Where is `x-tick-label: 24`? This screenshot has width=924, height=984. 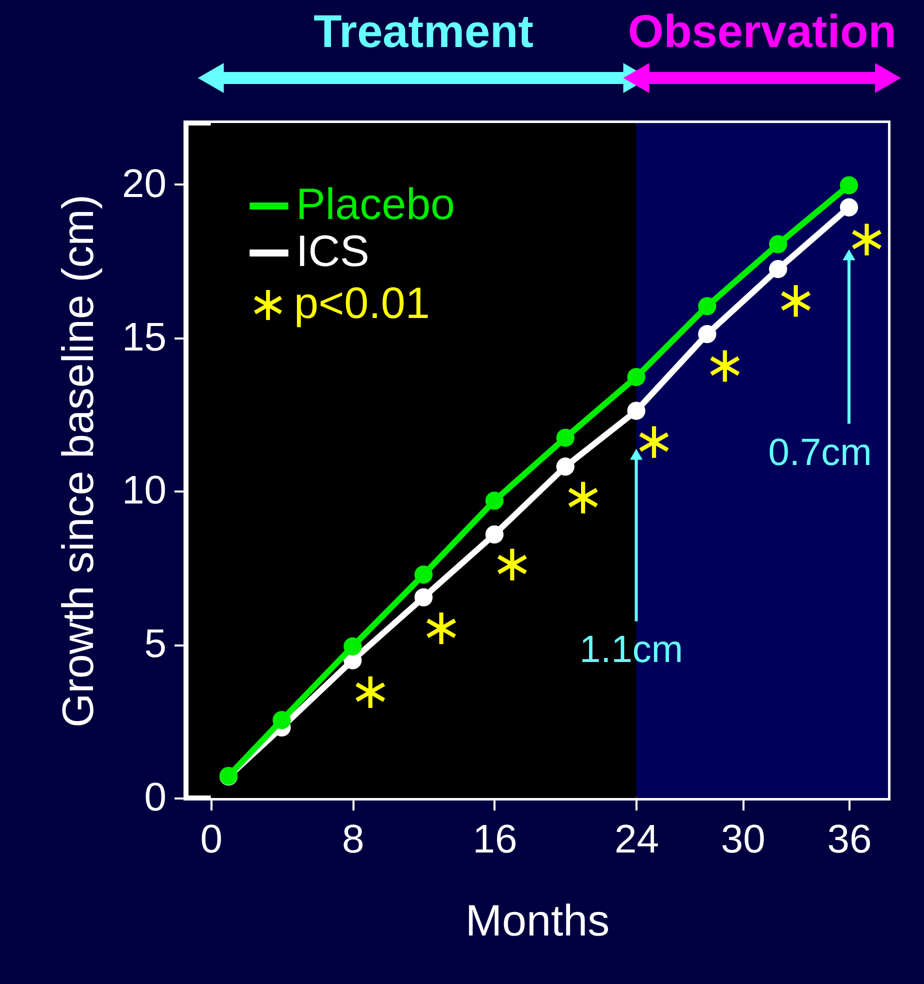 x-tick-label: 24 is located at coordinates (637, 840).